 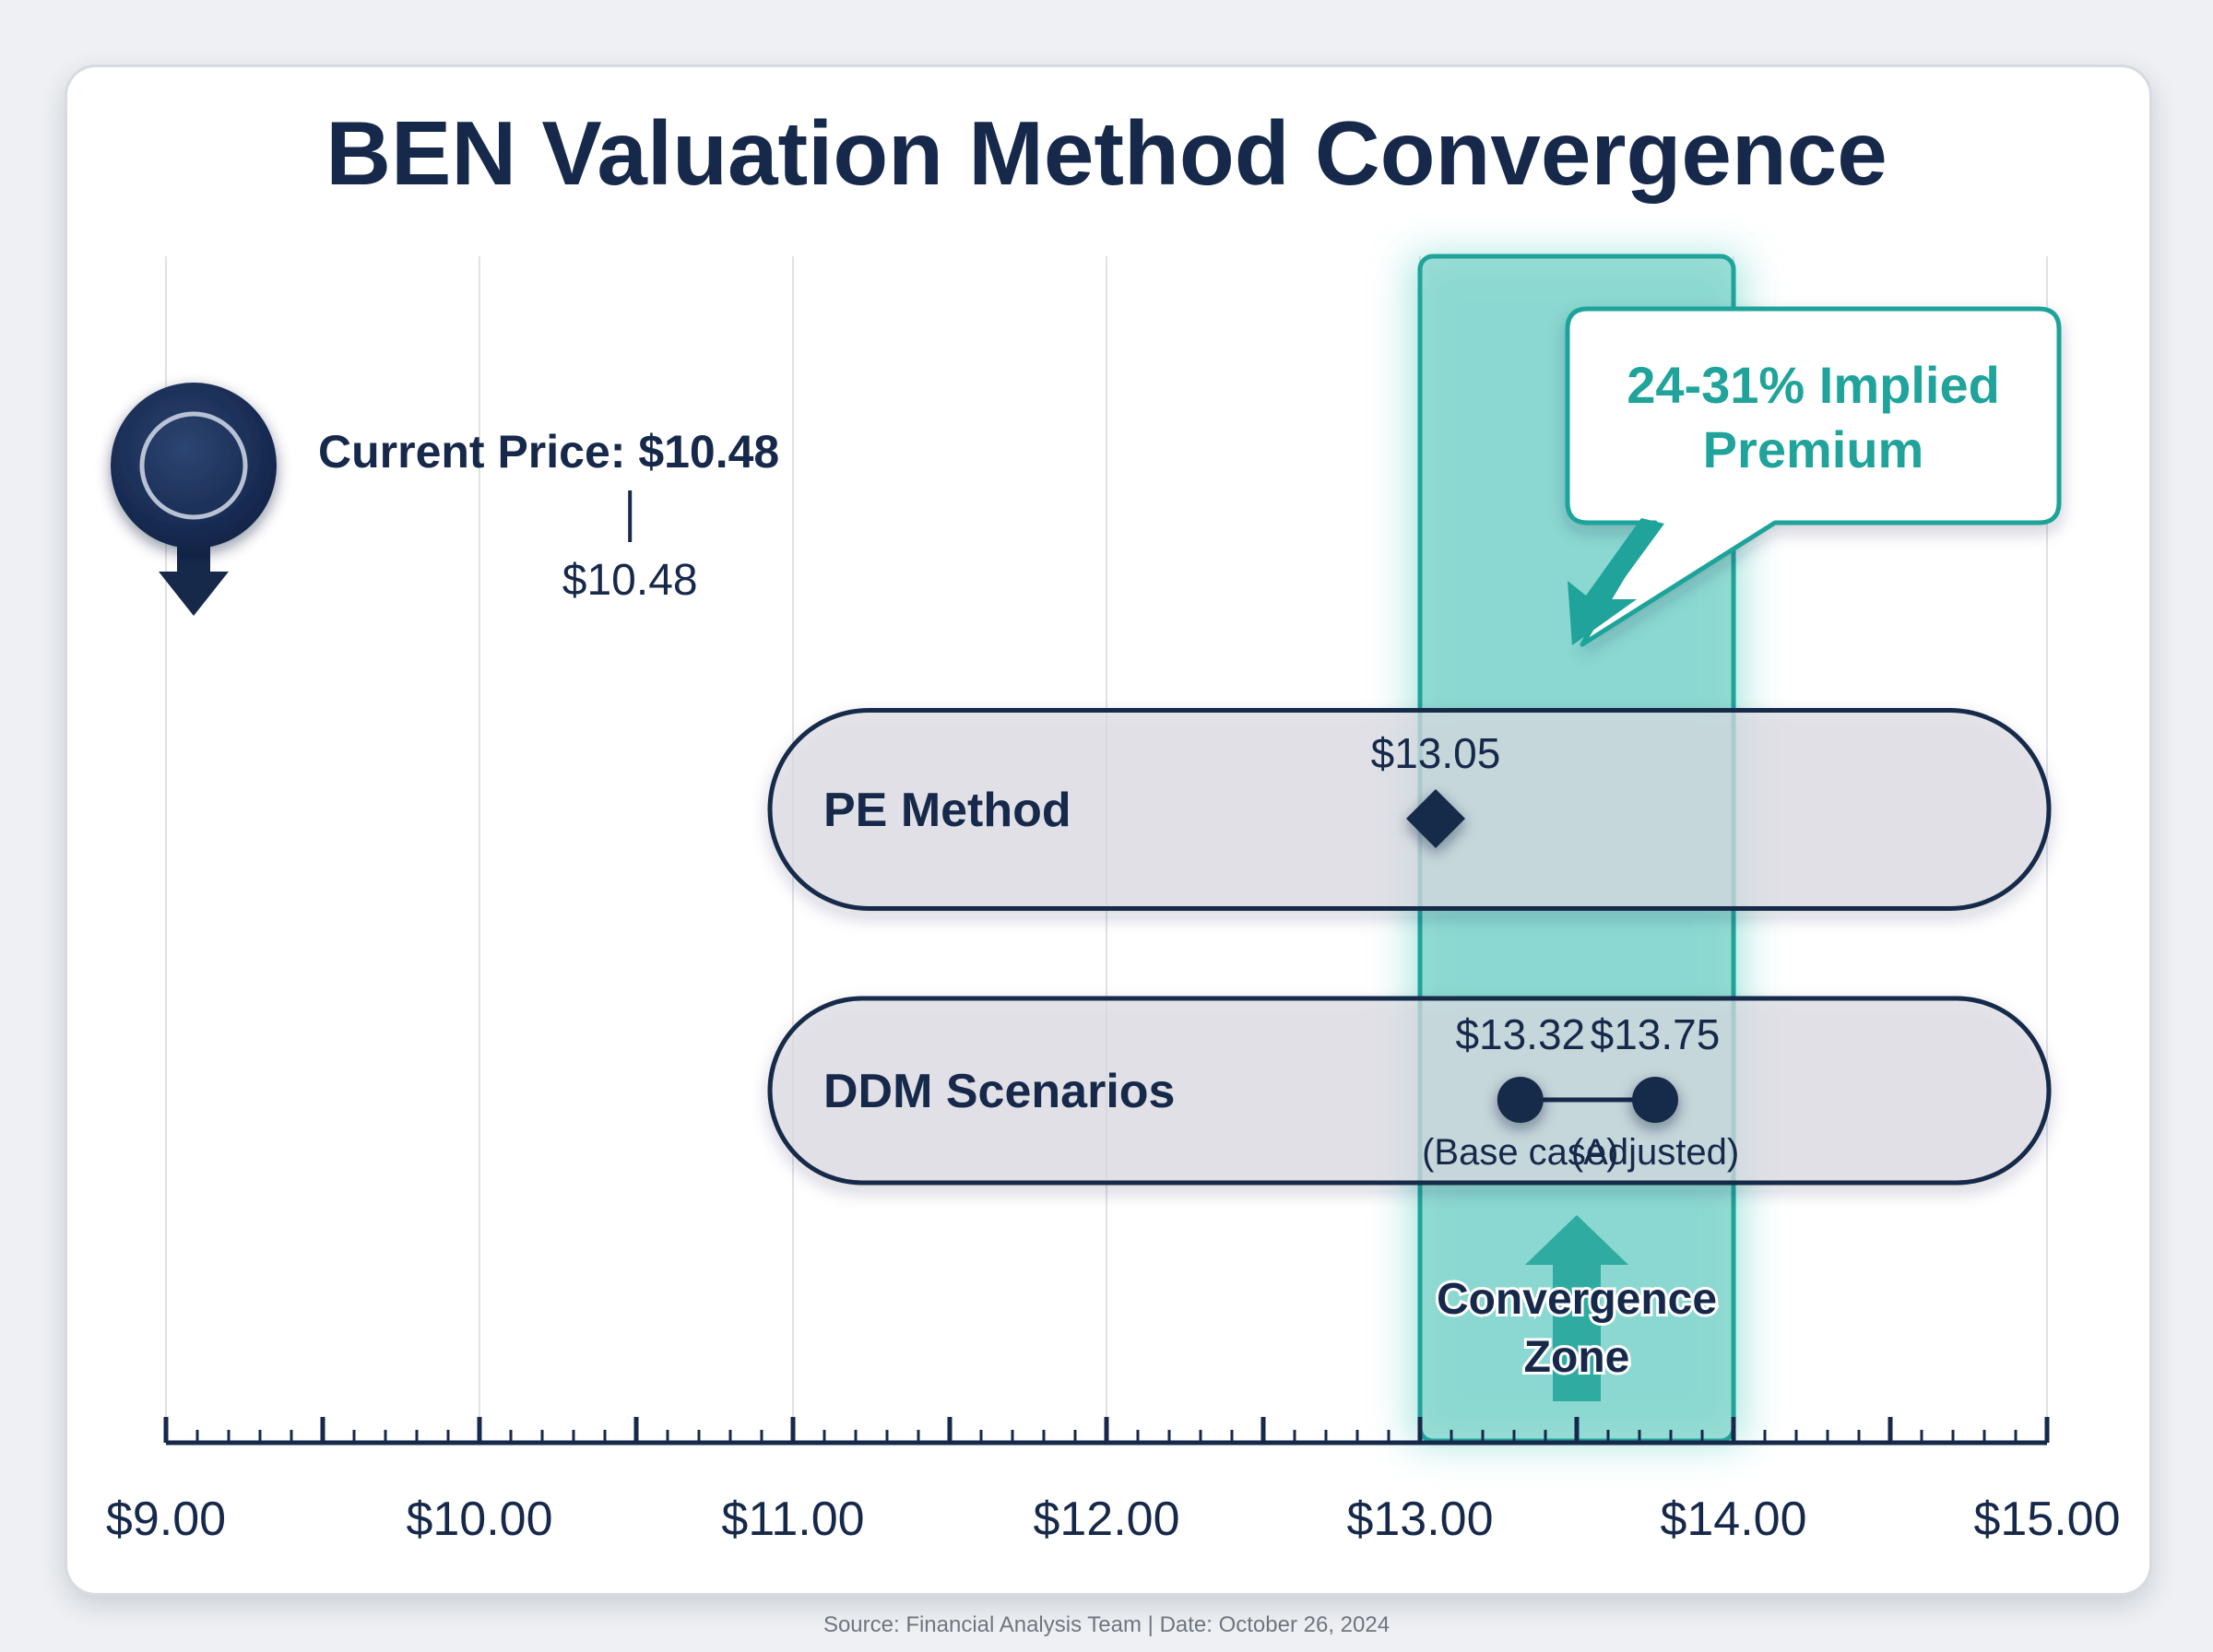 What do you see at coordinates (548, 452) in the screenshot?
I see `current-price-label: Current Price: $10.48` at bounding box center [548, 452].